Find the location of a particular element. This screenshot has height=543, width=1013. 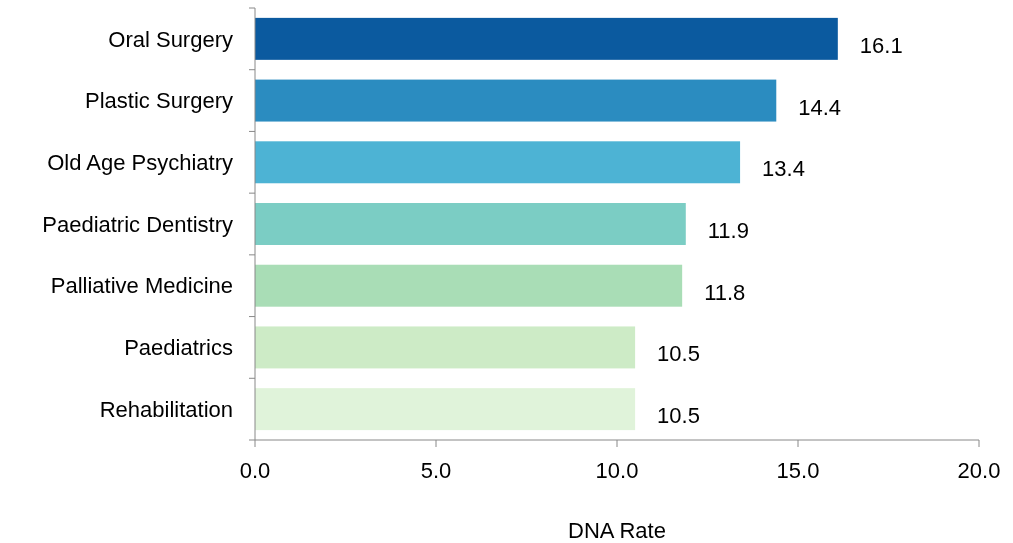

x-tick-label: 10.0 is located at coordinates (617, 470).